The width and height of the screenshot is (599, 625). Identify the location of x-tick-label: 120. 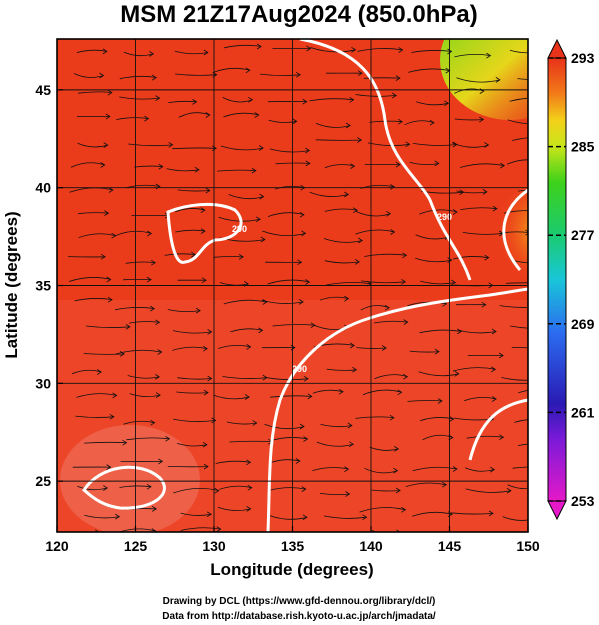
(57, 546).